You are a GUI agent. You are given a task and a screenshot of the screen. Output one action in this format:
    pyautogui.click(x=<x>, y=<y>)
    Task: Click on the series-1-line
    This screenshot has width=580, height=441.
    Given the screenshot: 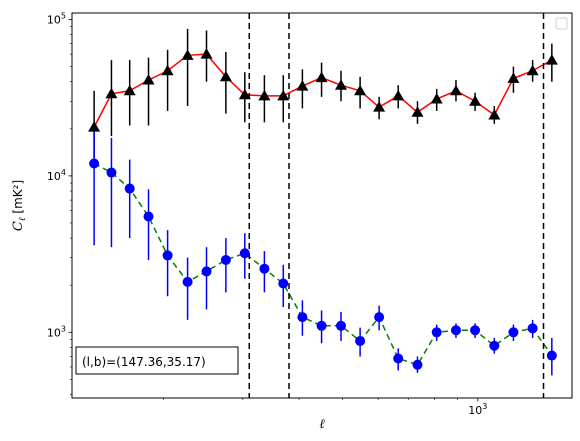 What is the action you would take?
    pyautogui.click(x=323, y=90)
    